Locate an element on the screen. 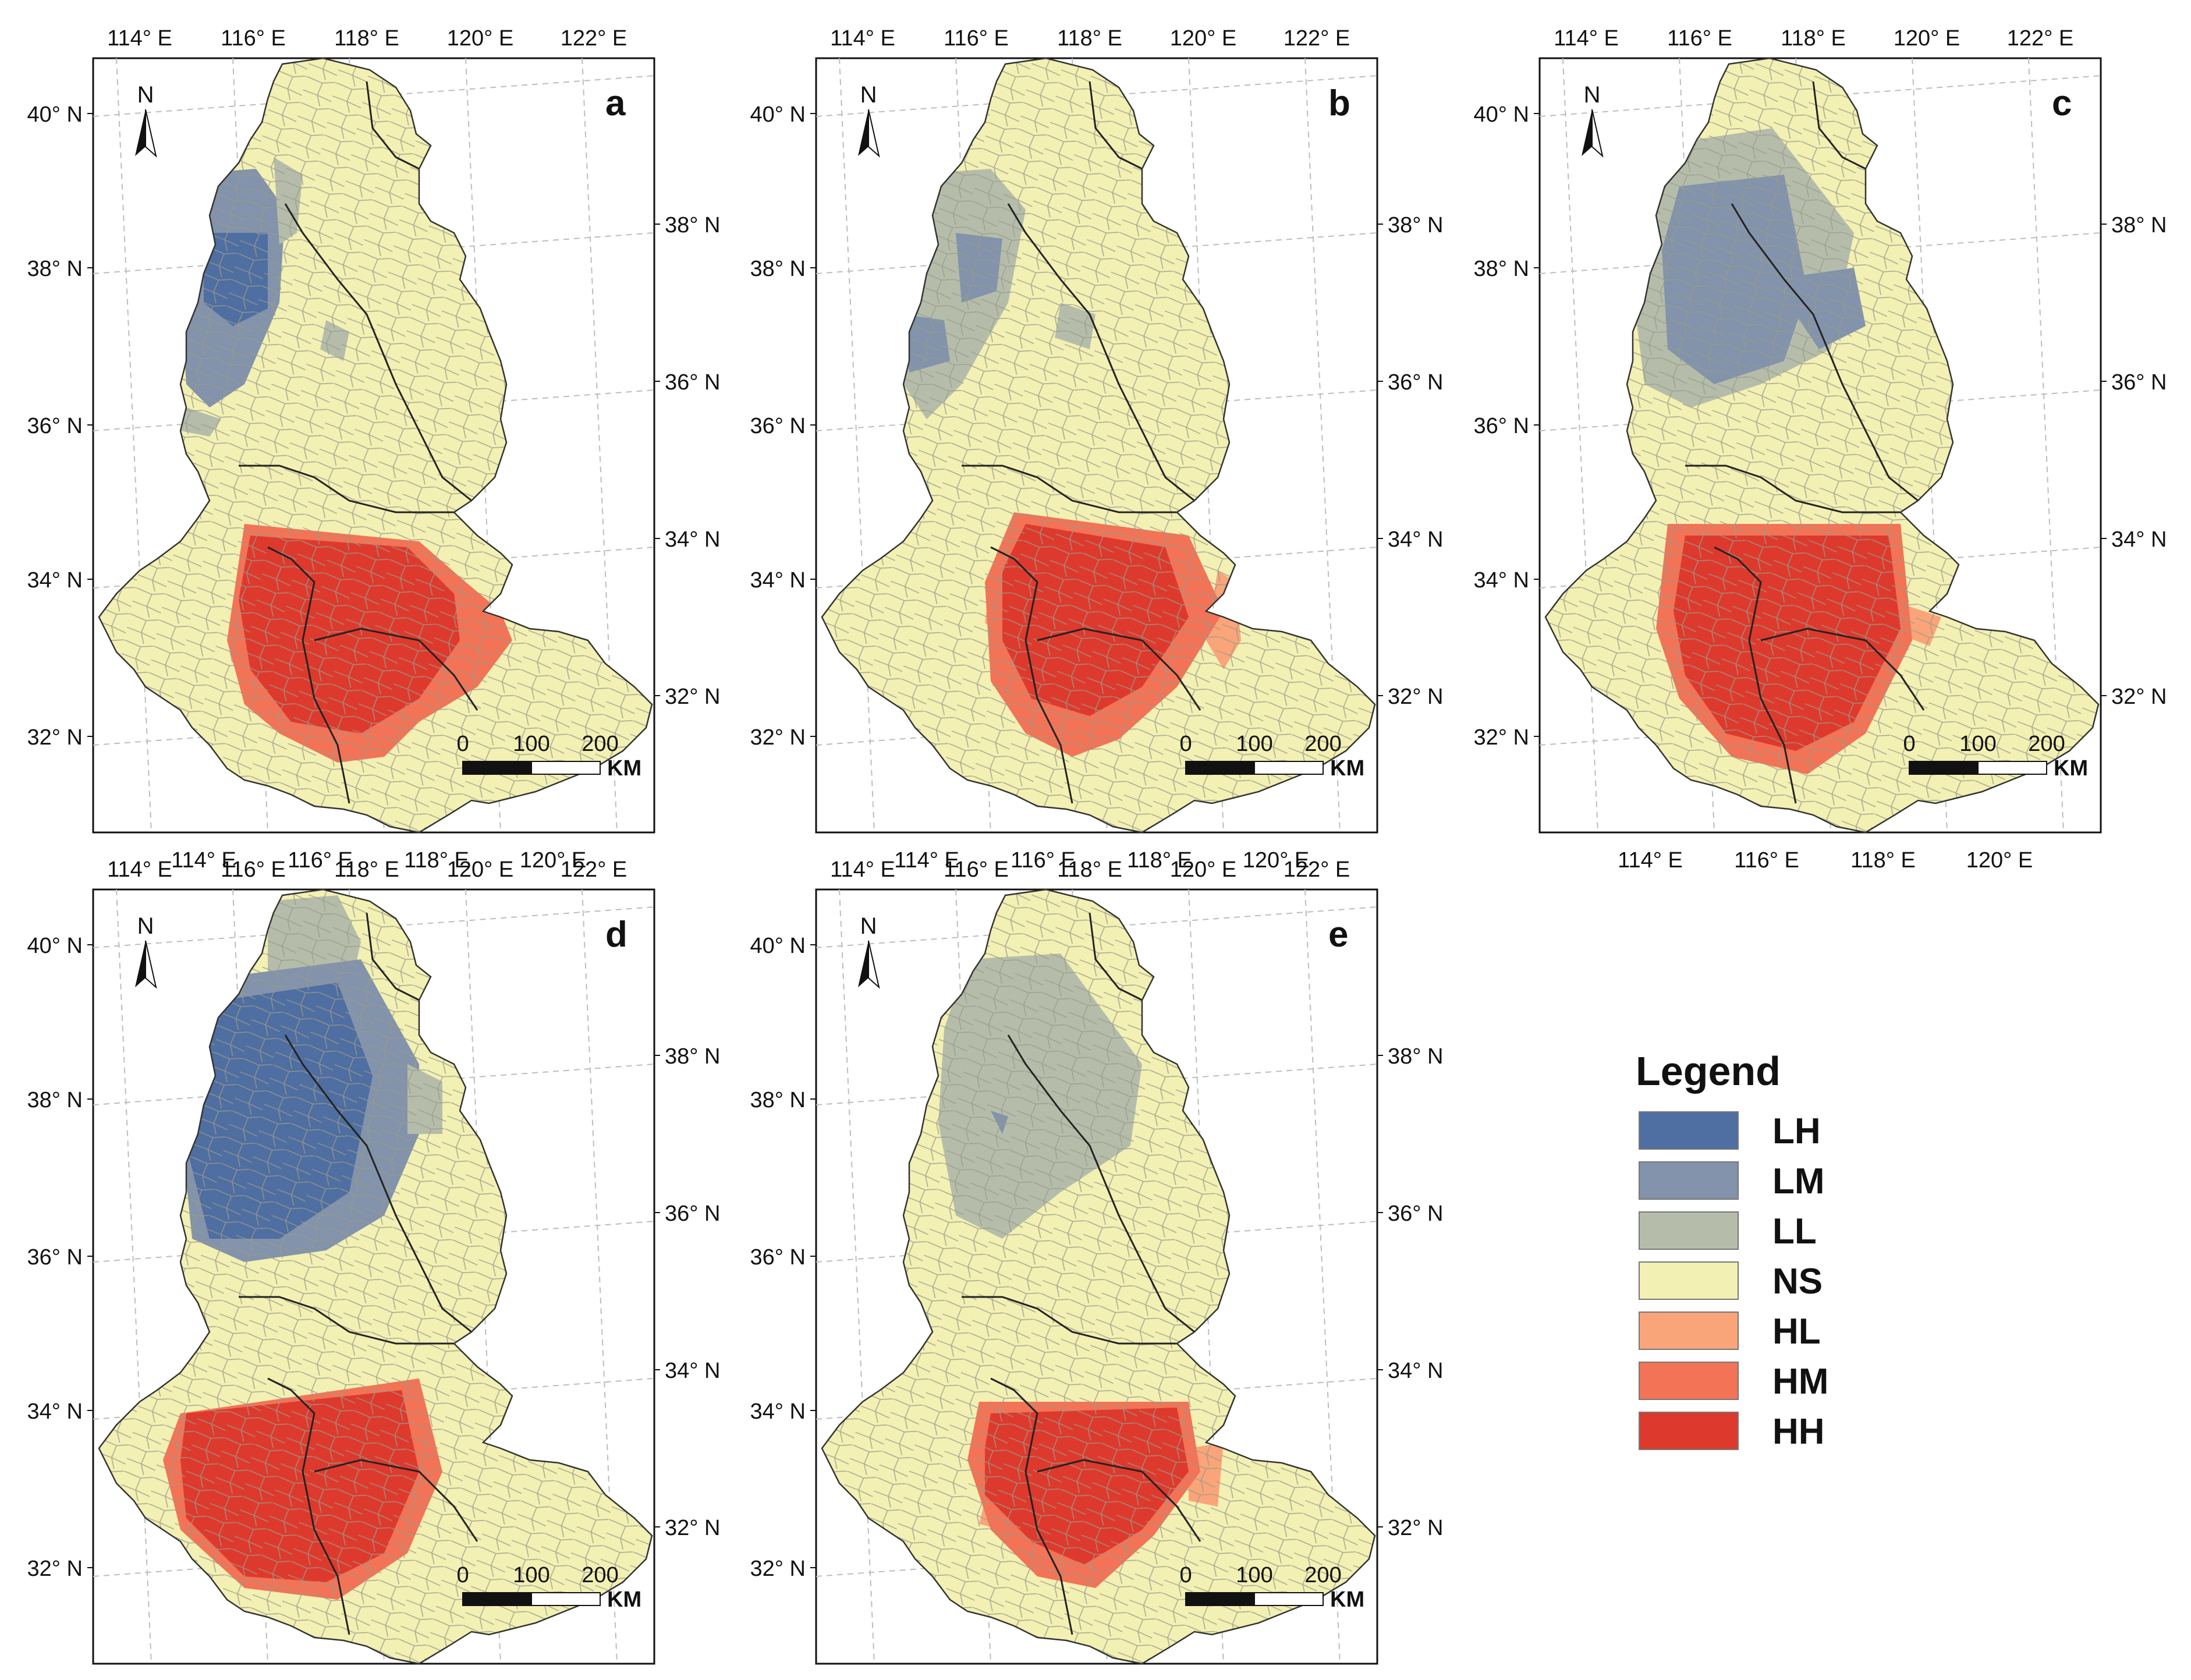  legend-item-lm: LM is located at coordinates (1732, 1181).